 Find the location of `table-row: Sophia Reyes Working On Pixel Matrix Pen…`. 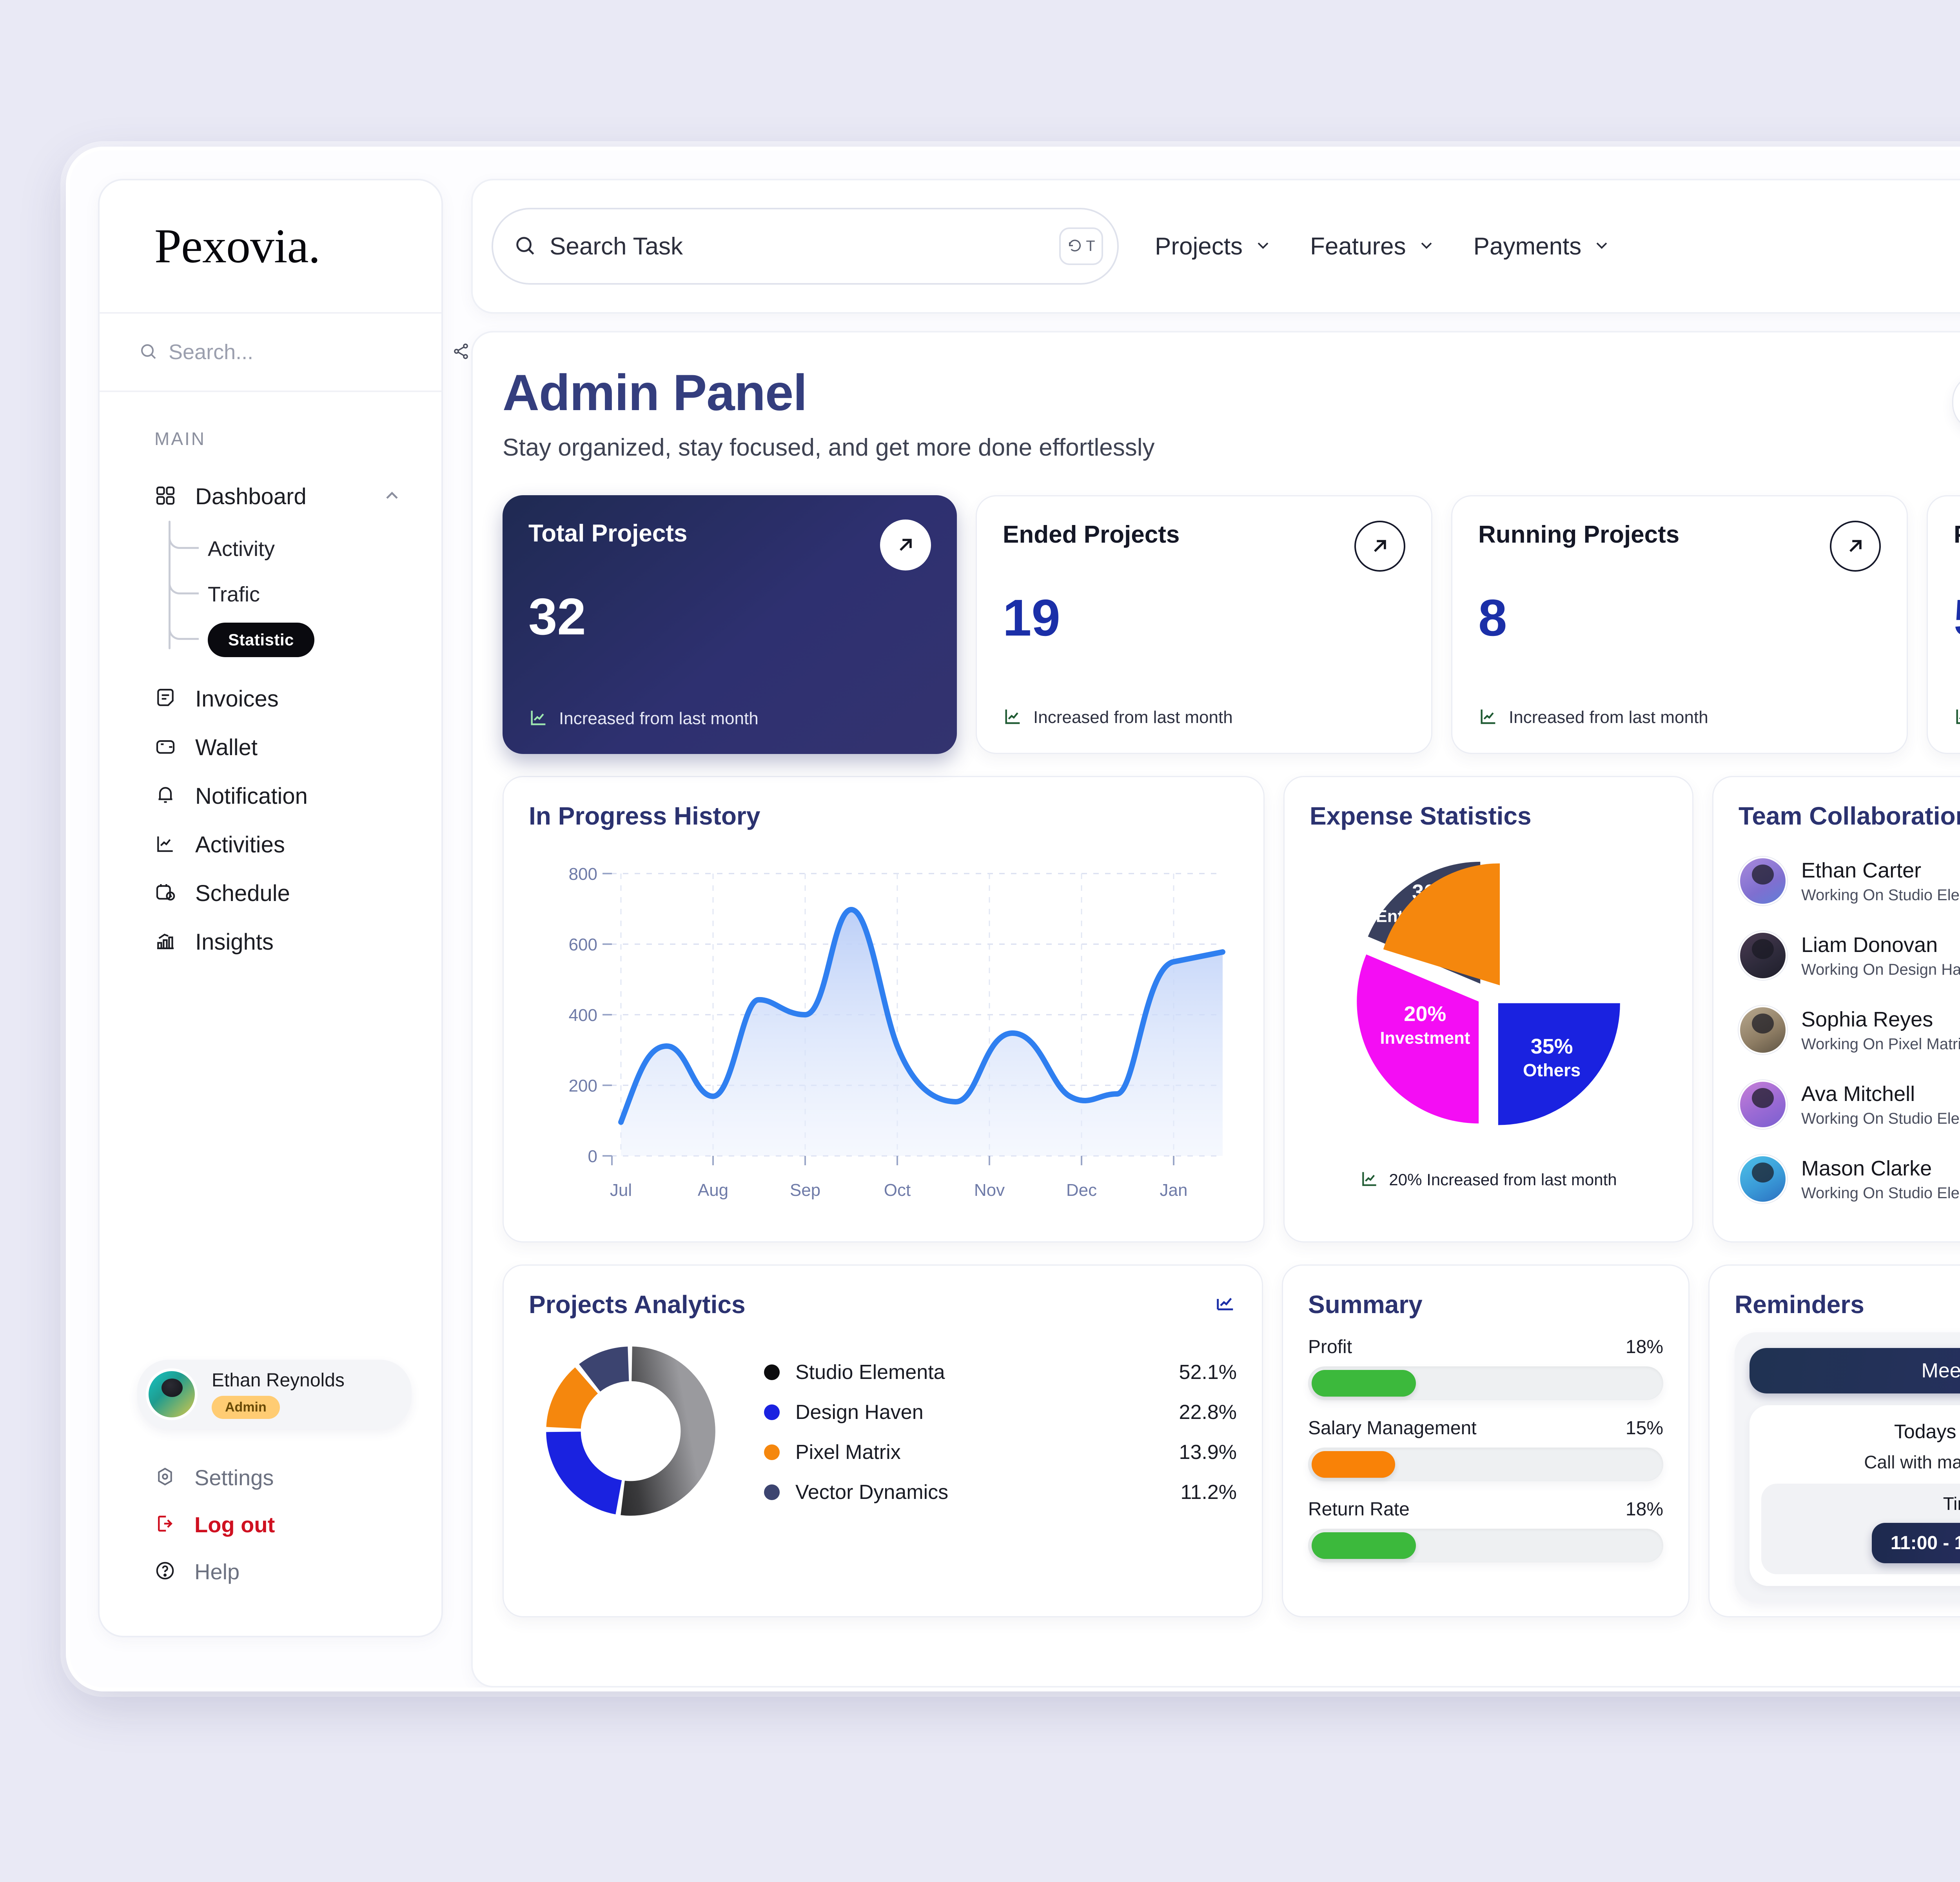

table-row: Sophia Reyes Working On Pixel Matrix Pen… is located at coordinates (1850, 1030).